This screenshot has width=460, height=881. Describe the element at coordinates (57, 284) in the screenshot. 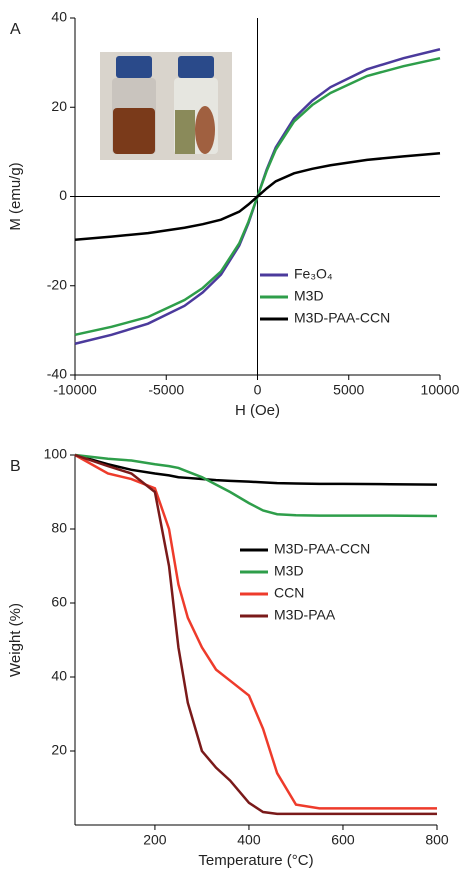

I see `y-tick-label: -20` at that location.